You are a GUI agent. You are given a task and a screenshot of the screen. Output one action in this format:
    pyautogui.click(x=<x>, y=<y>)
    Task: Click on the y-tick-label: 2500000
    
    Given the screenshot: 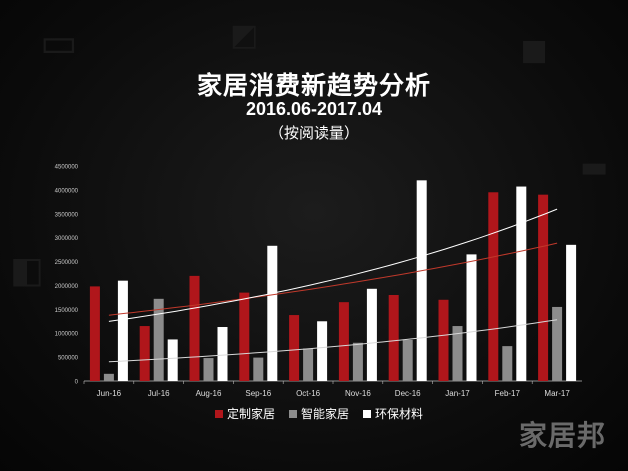 What is the action you would take?
    pyautogui.click(x=67, y=263)
    